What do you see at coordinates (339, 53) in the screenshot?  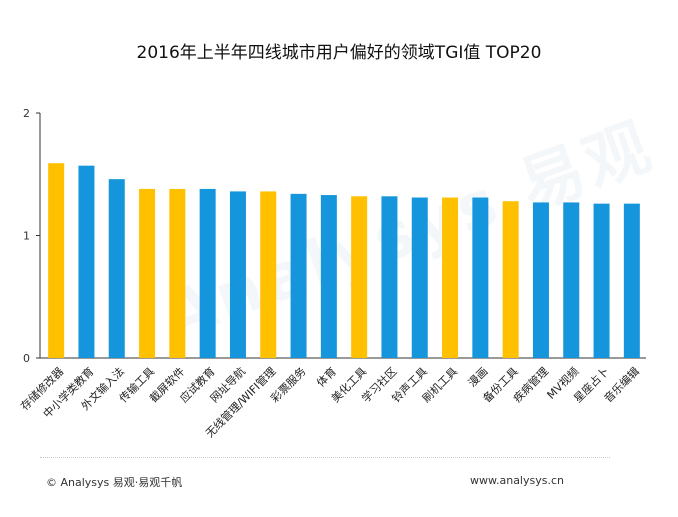 I see `chart-title: 2016年上半年四线城市用户偏好的领域TGI值 TOP20` at bounding box center [339, 53].